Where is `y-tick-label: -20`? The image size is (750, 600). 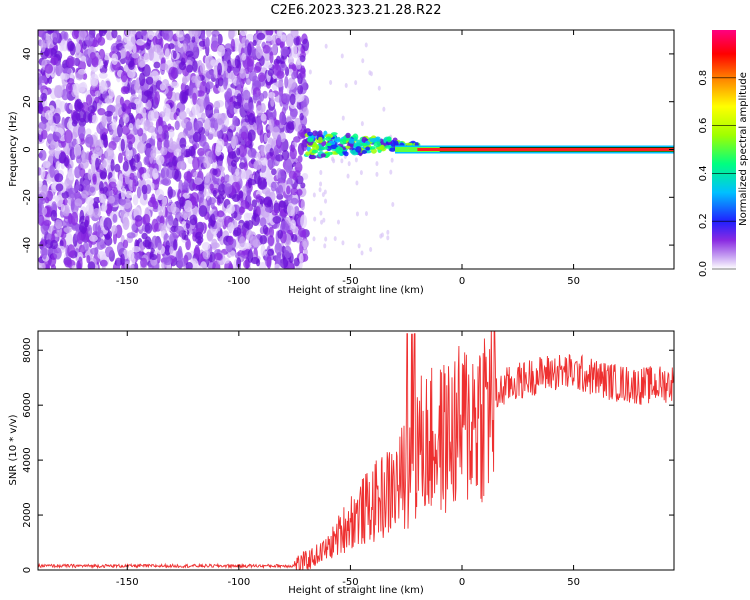
y-tick-label: -20 is located at coordinates (27, 197).